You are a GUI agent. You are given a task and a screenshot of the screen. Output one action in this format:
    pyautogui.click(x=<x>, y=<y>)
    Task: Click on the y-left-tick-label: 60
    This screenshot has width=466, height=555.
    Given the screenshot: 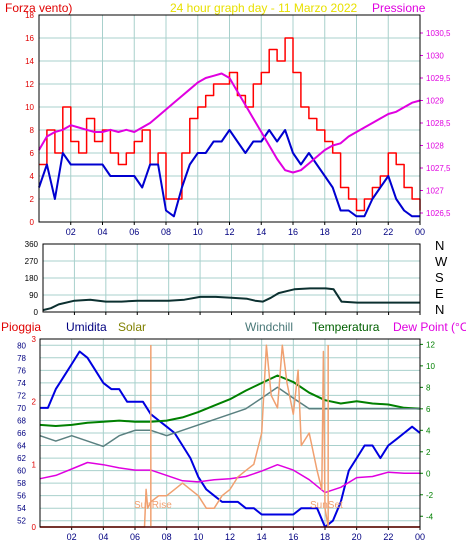 What is the action you would take?
    pyautogui.click(x=21, y=471)
    